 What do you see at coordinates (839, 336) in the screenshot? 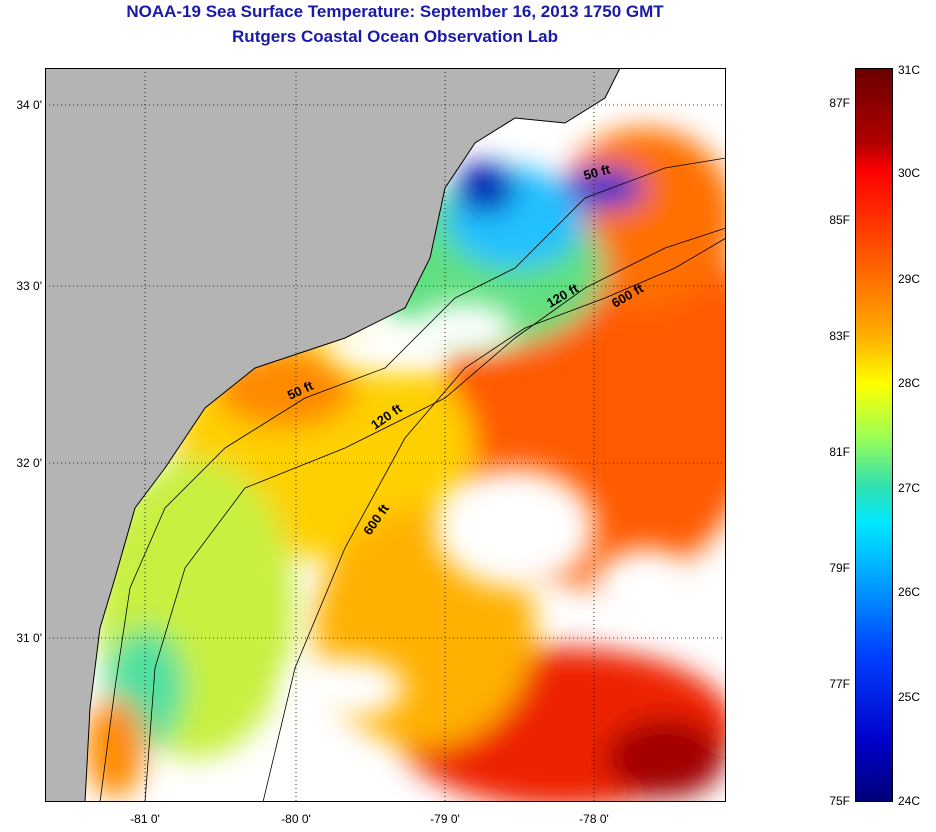
I see `colorbar-f-label: 83F` at bounding box center [839, 336].